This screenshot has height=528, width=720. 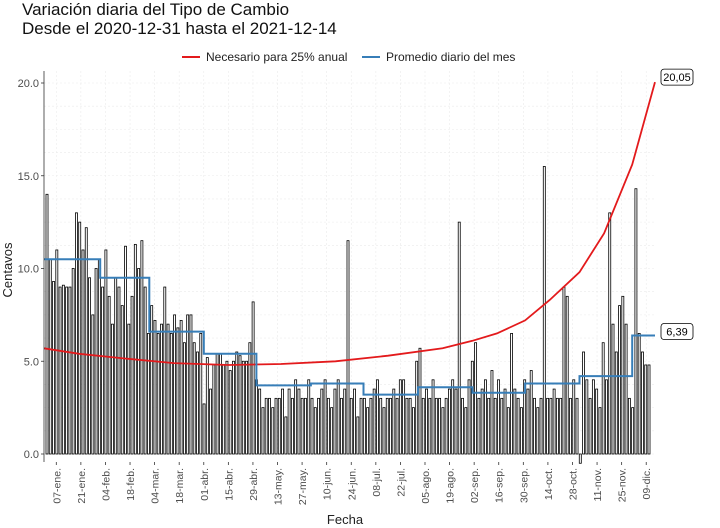 I want to click on x-tick-label: 01-abr., so click(x=205, y=484).